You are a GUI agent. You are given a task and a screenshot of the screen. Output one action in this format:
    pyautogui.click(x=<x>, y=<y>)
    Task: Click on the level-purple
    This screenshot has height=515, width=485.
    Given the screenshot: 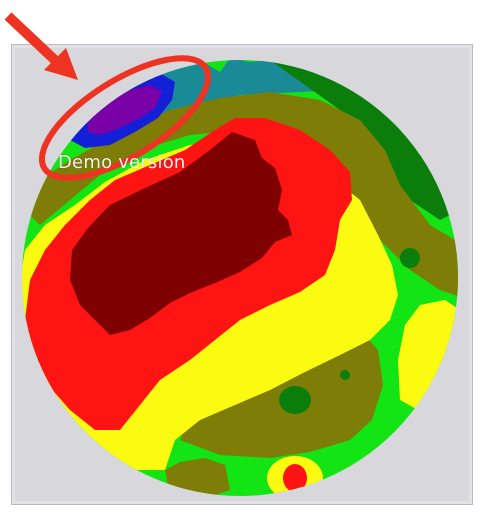 What is the action you would take?
    pyautogui.click(x=125, y=110)
    